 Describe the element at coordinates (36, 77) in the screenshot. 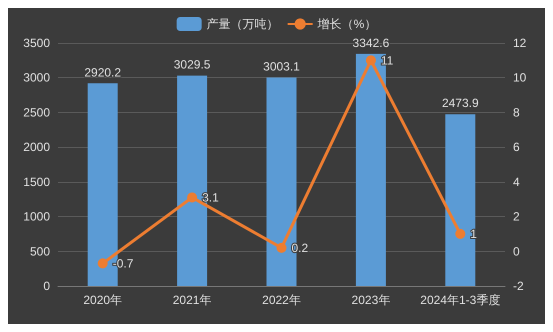

I see `y-tick-label: 3000` at that location.